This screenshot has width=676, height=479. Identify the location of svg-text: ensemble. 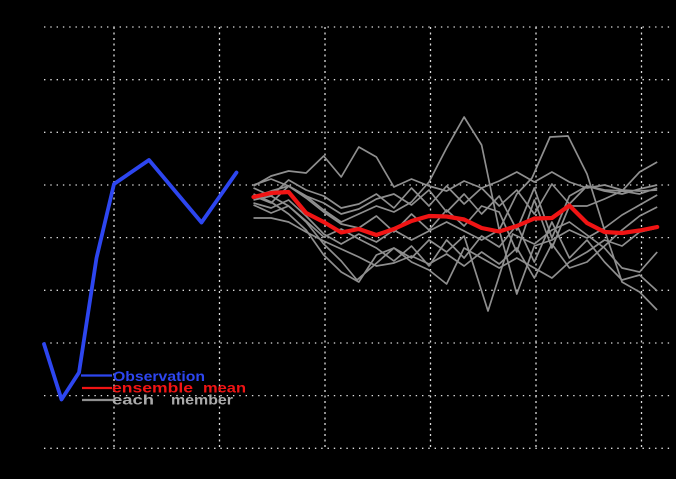
(152, 388).